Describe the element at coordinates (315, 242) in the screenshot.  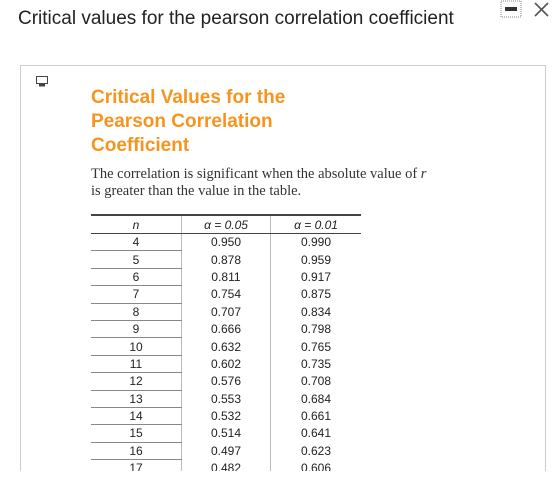
I see `table-cell: 0.990` at that location.